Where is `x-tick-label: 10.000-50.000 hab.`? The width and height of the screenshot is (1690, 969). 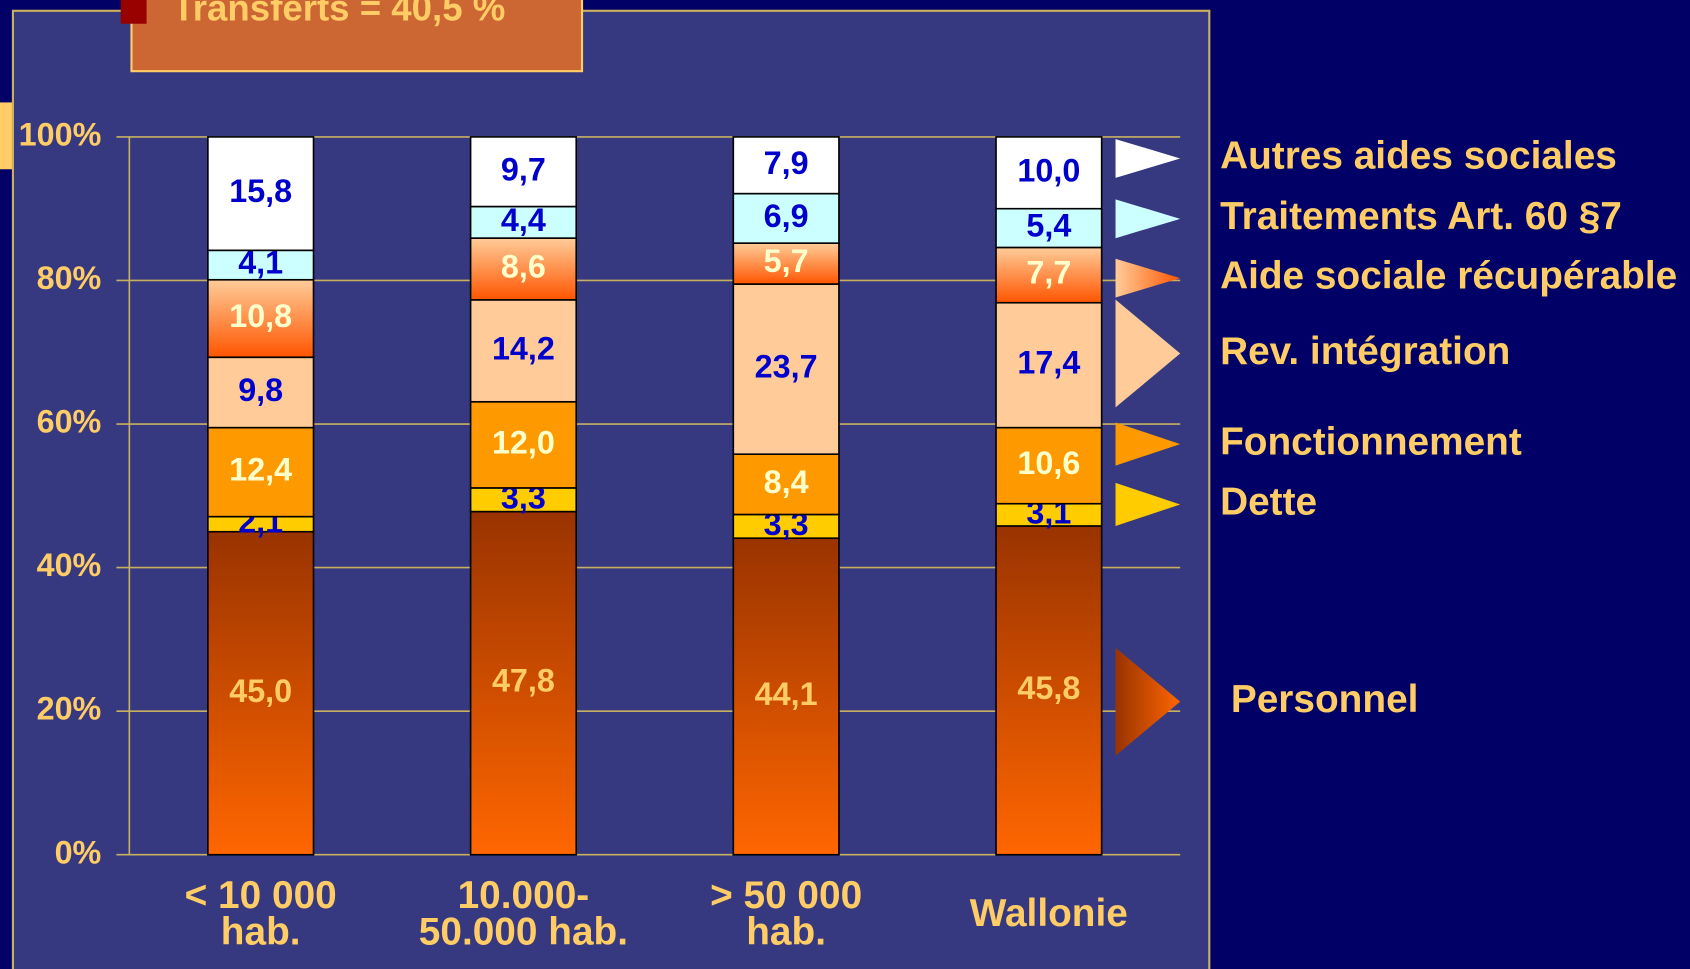 x-tick-label: 10.000-50.000 hab. is located at coordinates (523, 914).